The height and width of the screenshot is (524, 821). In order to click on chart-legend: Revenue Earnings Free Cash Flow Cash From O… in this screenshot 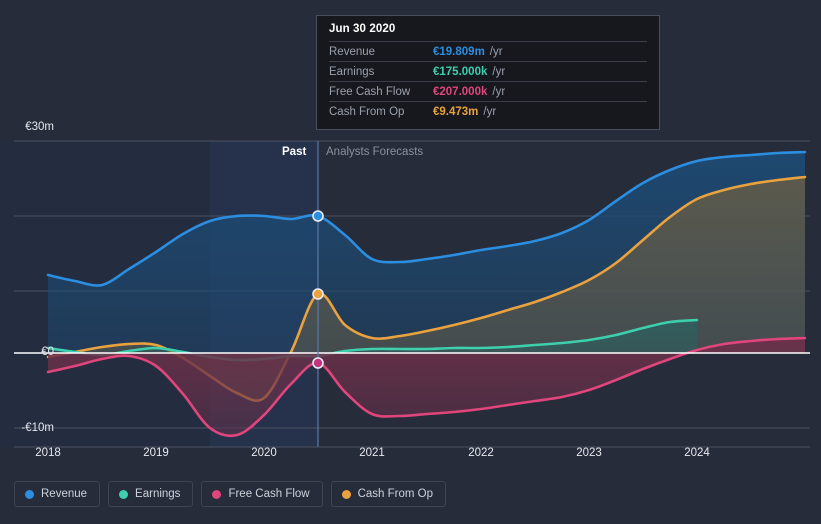, I will do `click(230, 494)`.